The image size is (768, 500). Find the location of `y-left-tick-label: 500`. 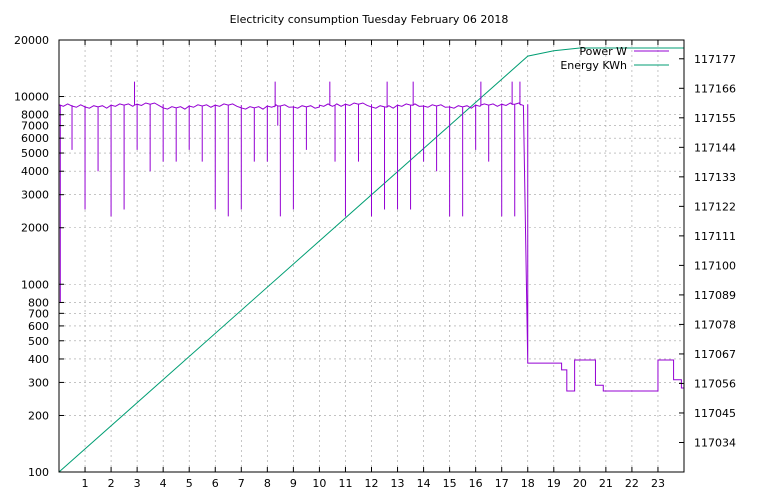

y-left-tick-label: 500 is located at coordinates (38, 341).